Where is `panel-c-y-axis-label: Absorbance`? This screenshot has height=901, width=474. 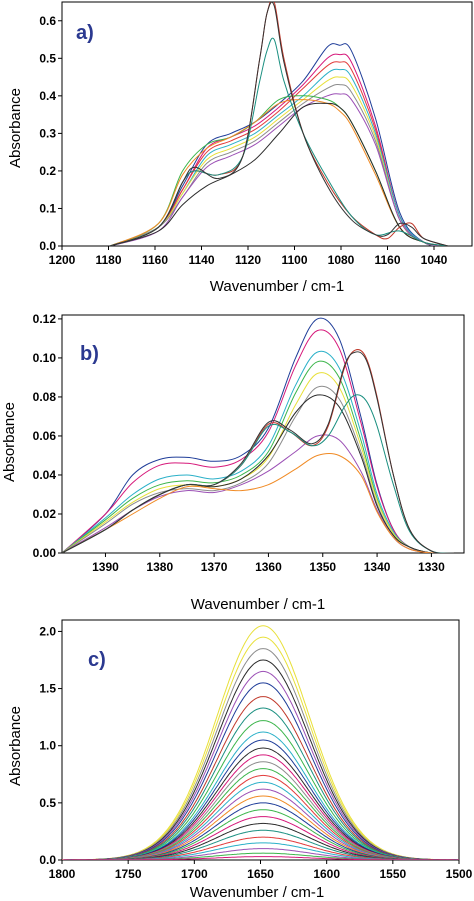 panel-c-y-axis-label: Absorbance is located at coordinates (15, 746).